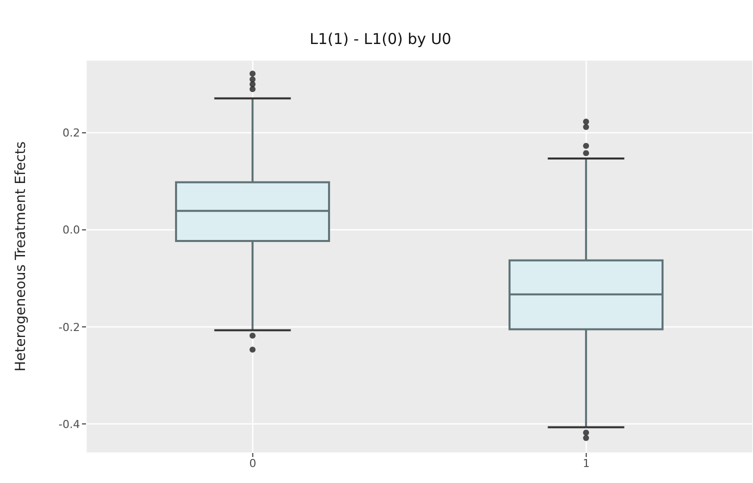 The image size is (753, 483). I want to click on y-axis-title: Heterogeneous Treatment Efects, so click(20, 257).